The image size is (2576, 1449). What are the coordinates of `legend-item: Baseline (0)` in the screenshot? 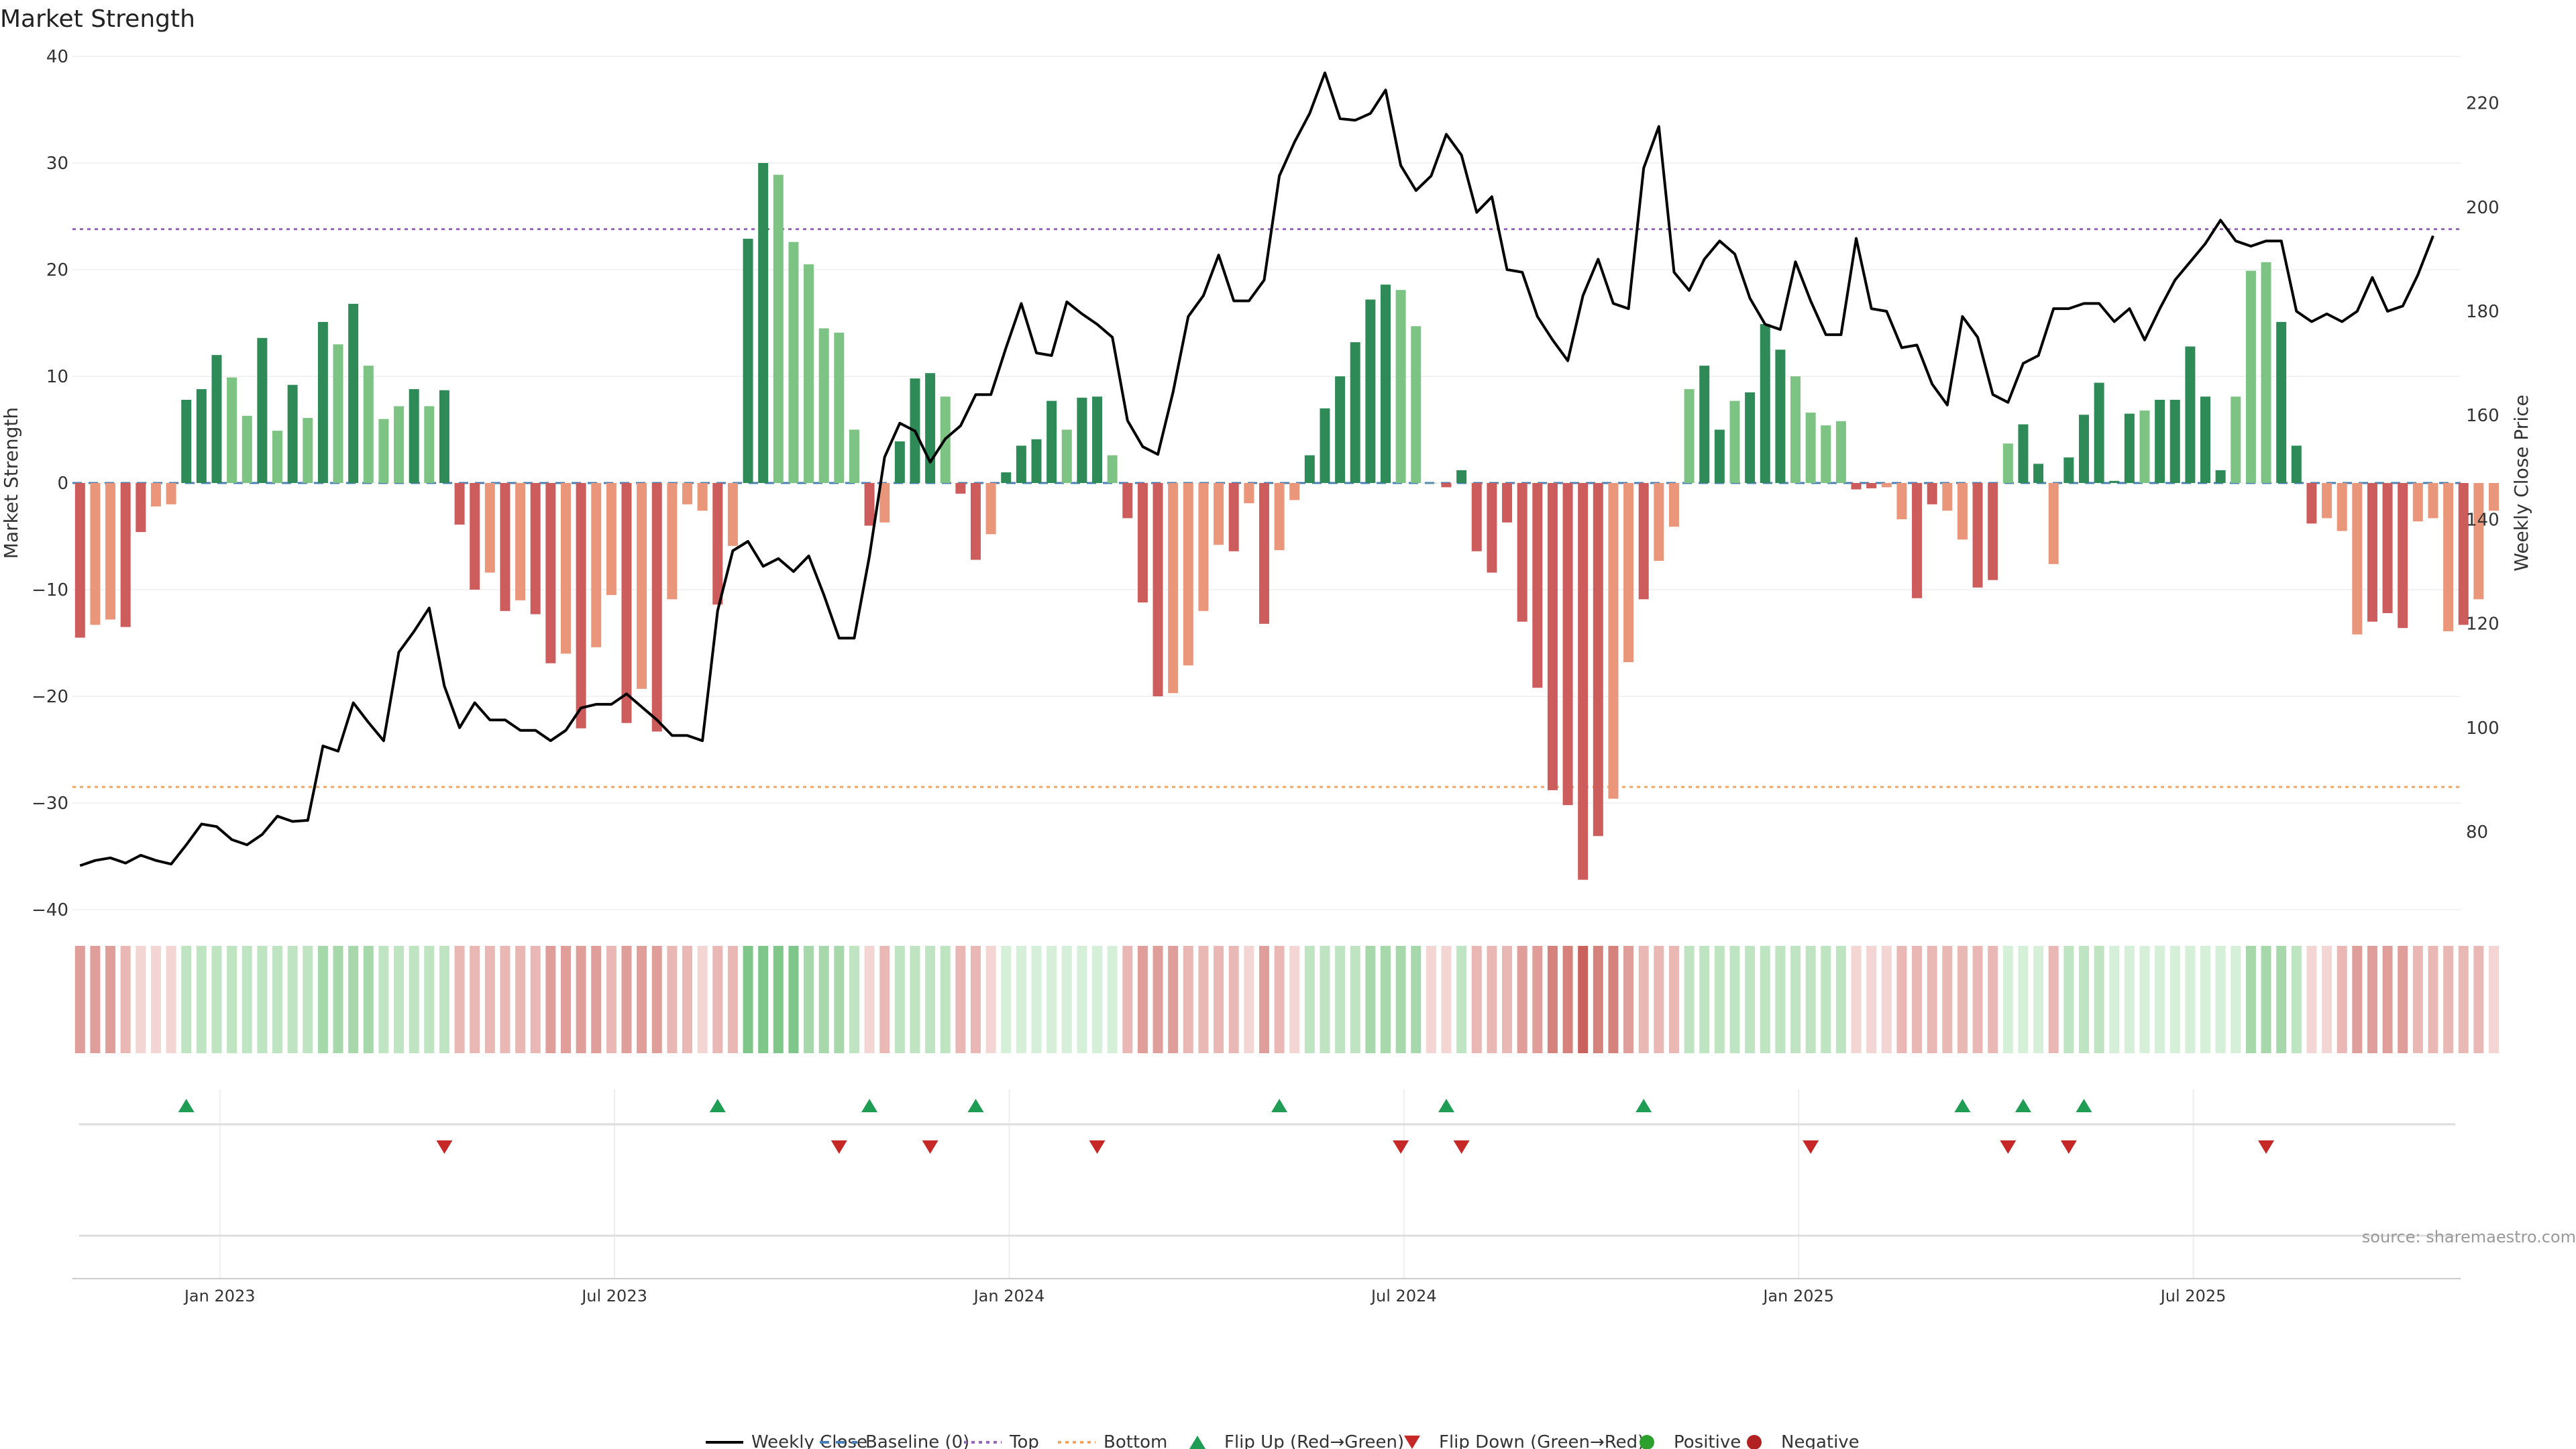 It's located at (894, 1440).